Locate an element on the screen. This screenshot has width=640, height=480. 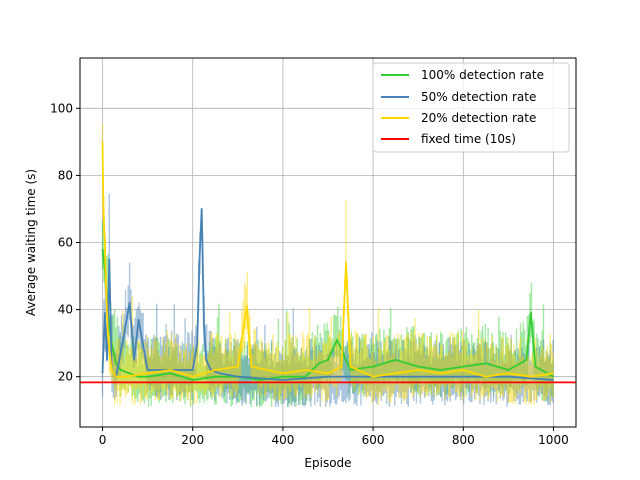
x-tick-label: 400 is located at coordinates (282, 440).